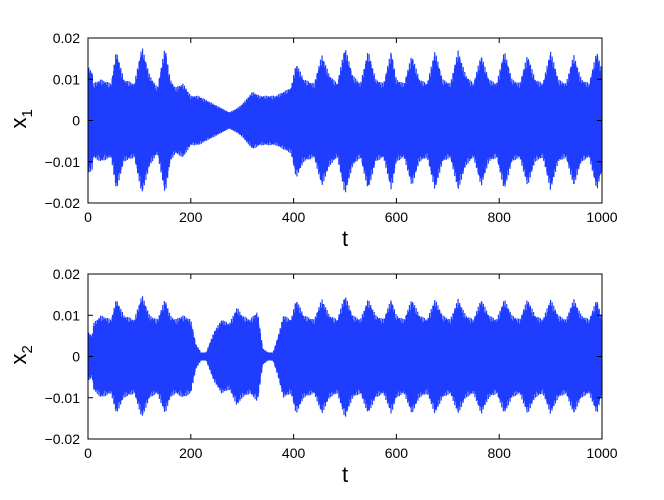  I want to click on y-axis-label: x1, so click(21, 118).